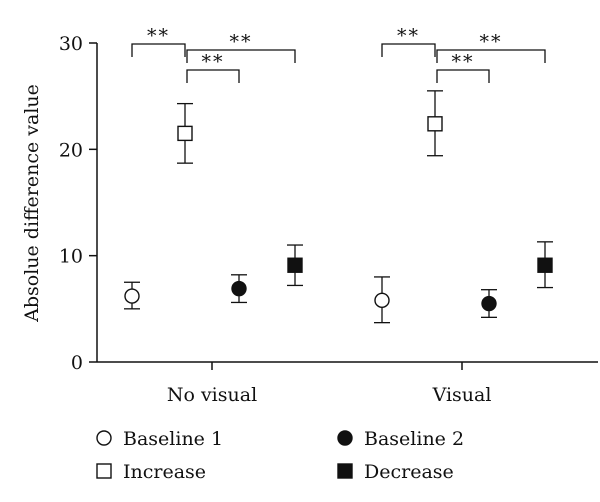 Image resolution: width=600 pixels, height=502 pixels. What do you see at coordinates (338, 54) in the screenshot?
I see `significance-brackets: ****** ******` at bounding box center [338, 54].